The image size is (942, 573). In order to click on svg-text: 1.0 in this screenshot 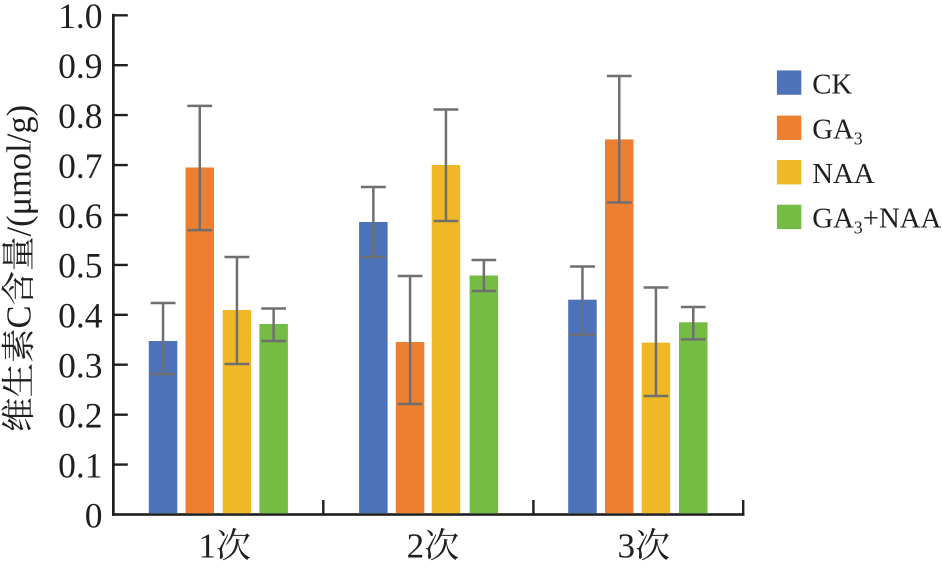, I will do `click(80, 18)`.